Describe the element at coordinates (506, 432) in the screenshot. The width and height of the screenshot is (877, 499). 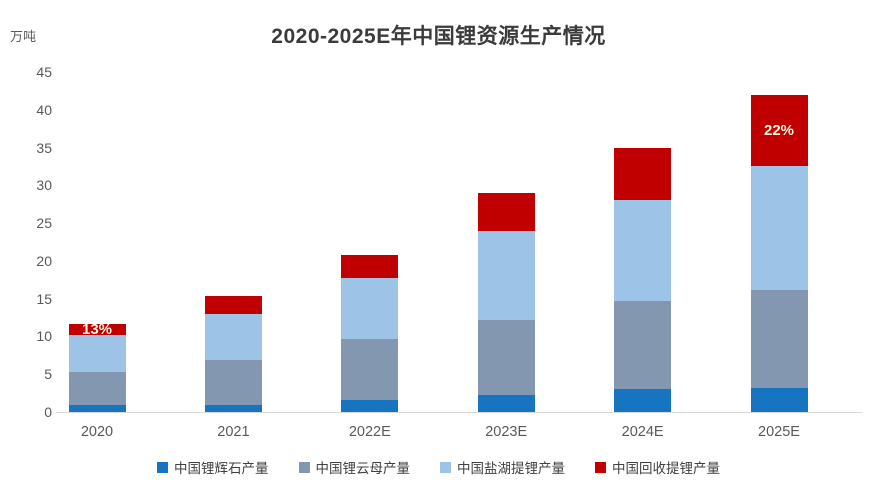
I see `x-axis-category-label: 2023E` at that location.